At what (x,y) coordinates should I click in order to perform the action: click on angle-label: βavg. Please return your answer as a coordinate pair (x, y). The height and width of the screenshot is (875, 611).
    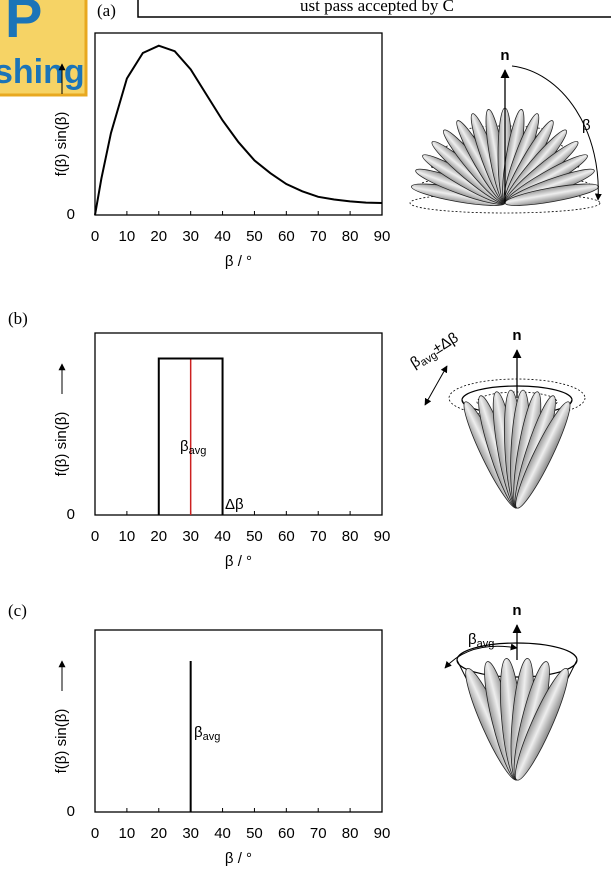
    Looking at the image, I should click on (481, 640).